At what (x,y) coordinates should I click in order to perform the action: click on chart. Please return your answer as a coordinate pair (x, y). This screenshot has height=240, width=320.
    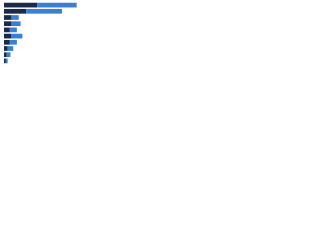
    Looking at the image, I should click on (40, 33).